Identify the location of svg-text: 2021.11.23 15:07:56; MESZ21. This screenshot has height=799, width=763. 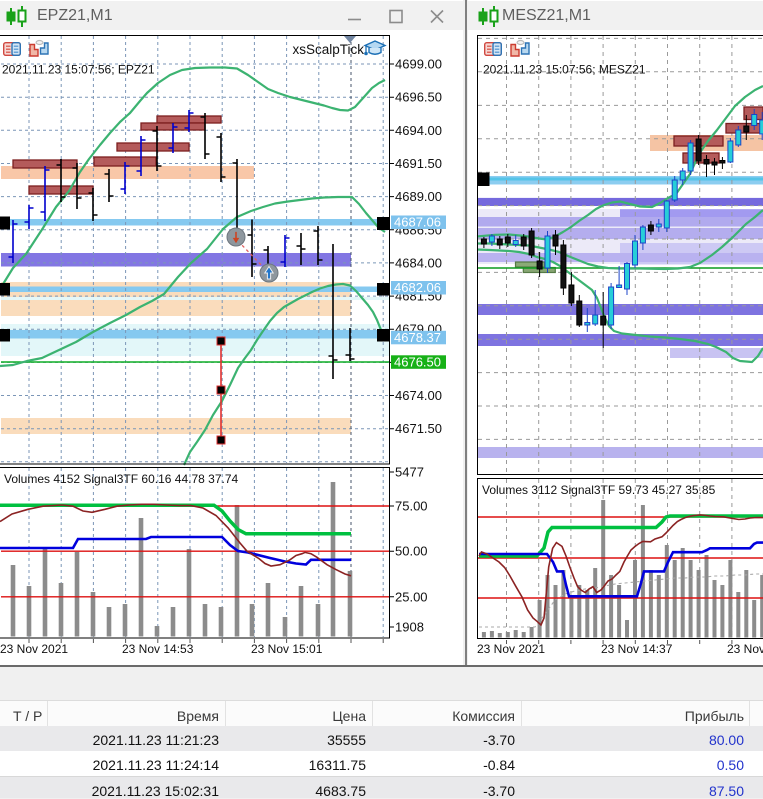
(564, 70).